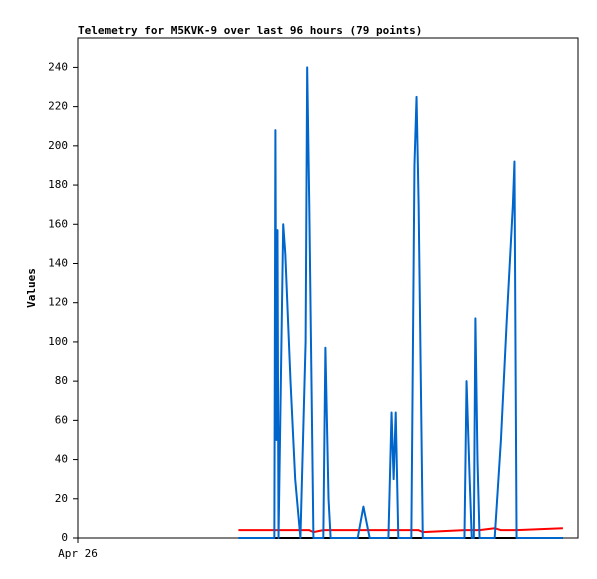  What do you see at coordinates (31, 288) in the screenshot?
I see `y-axis-label: Values` at bounding box center [31, 288].